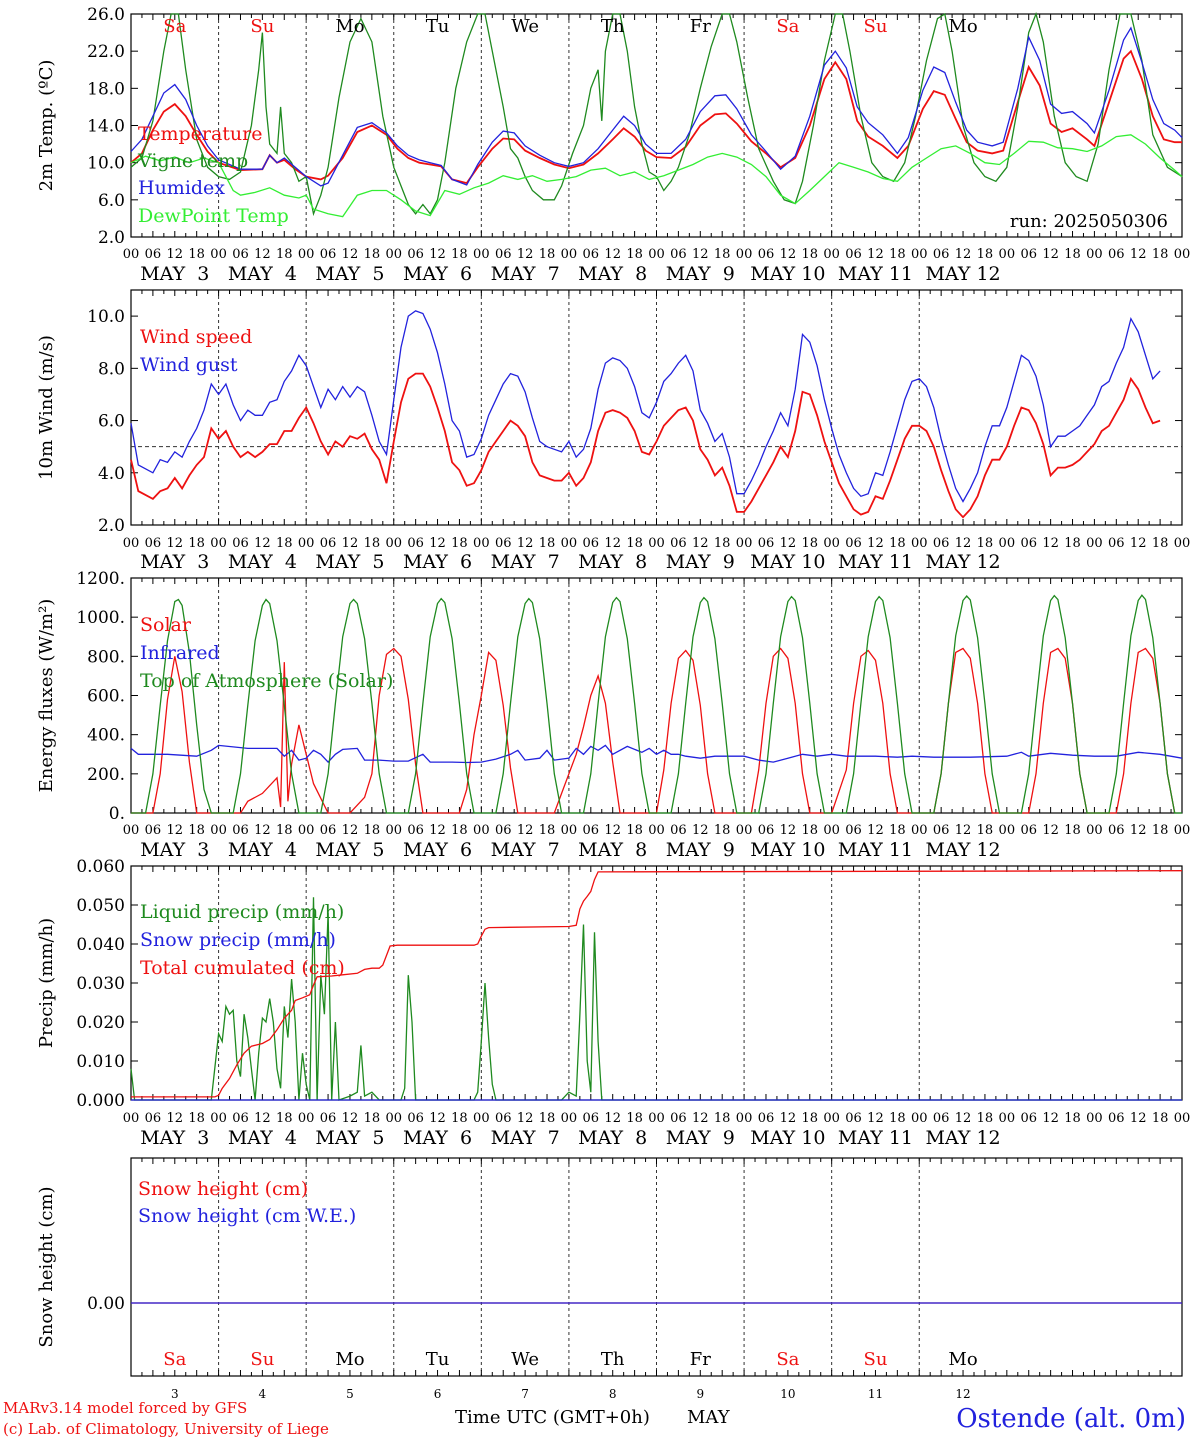  I want to click on y-tick-label: 8.0, so click(111, 369).